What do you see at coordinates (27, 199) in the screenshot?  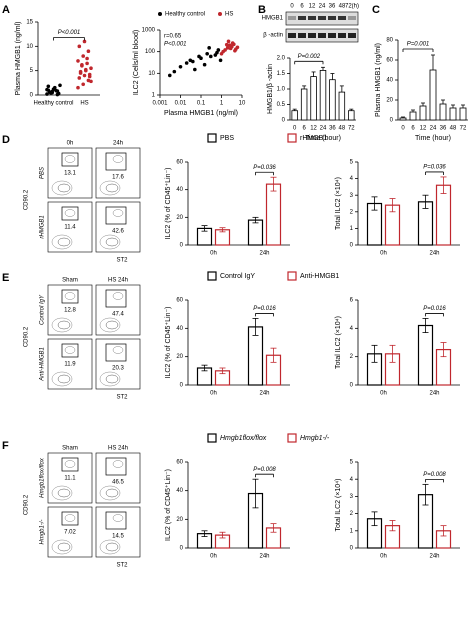 I see `flow-y-axis: CD90.2` at bounding box center [27, 199].